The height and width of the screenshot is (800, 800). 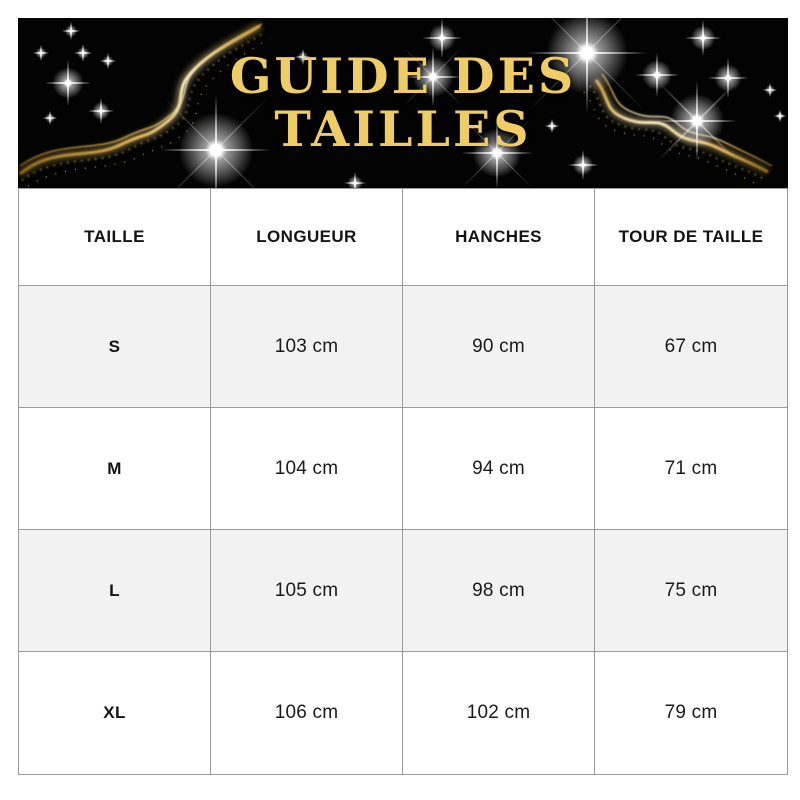 What do you see at coordinates (691, 347) in the screenshot?
I see `tour-de-taille-cell-s: 67 cm` at bounding box center [691, 347].